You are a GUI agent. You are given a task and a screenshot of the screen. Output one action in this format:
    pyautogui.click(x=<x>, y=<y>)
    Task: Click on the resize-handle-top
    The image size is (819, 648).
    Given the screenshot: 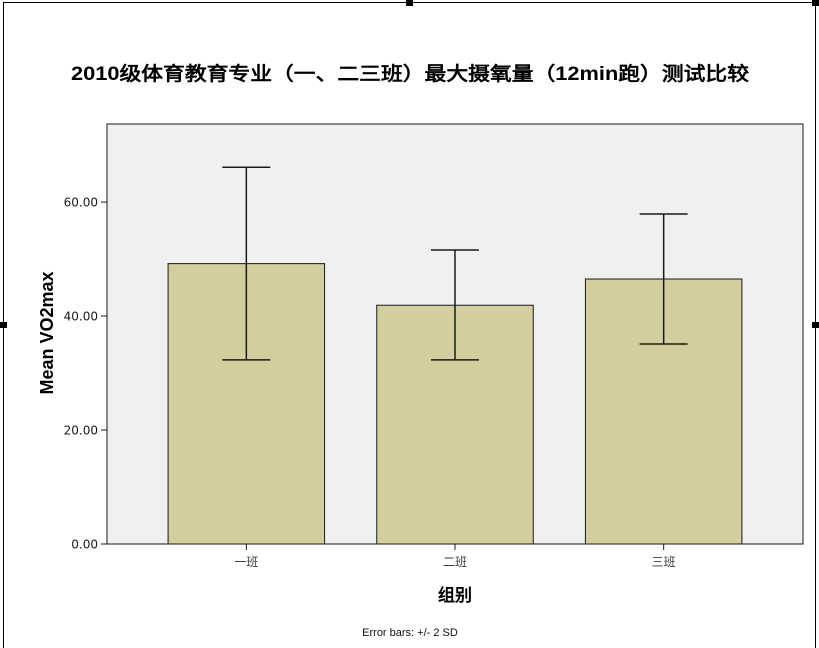 What is the action you would take?
    pyautogui.click(x=409, y=3)
    